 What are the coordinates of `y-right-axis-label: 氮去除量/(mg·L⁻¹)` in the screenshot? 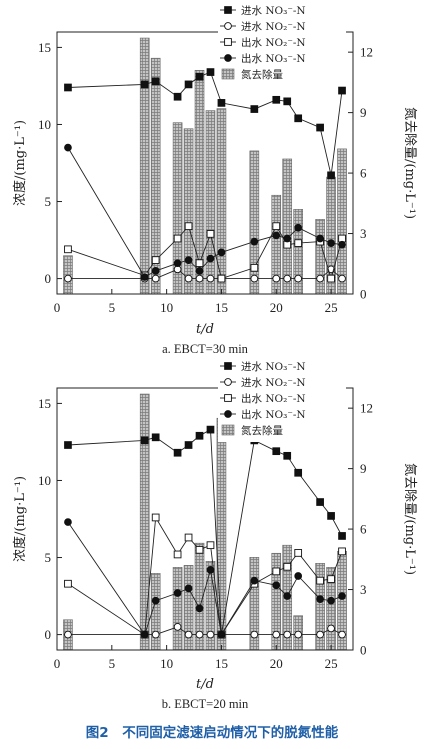 It's located at (409, 163).